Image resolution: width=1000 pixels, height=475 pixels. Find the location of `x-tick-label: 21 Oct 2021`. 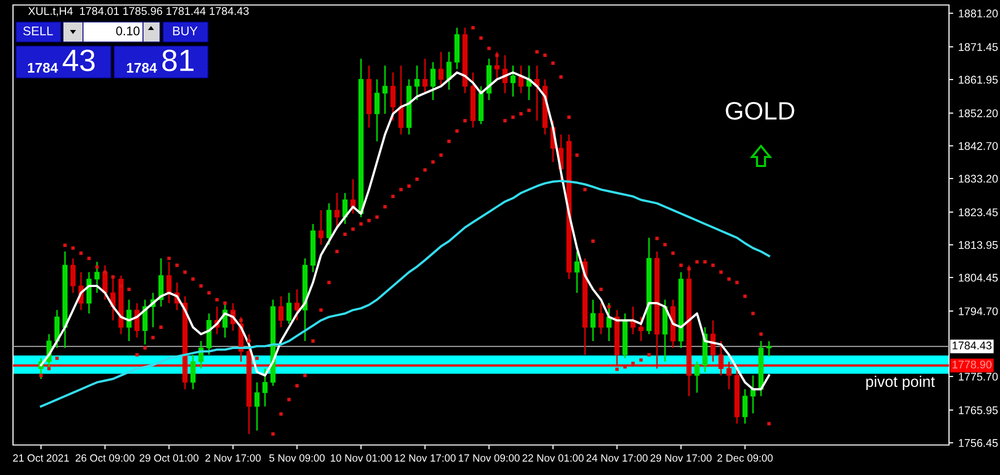

x-tick-label: 21 Oct 2021 is located at coordinates (41, 458).